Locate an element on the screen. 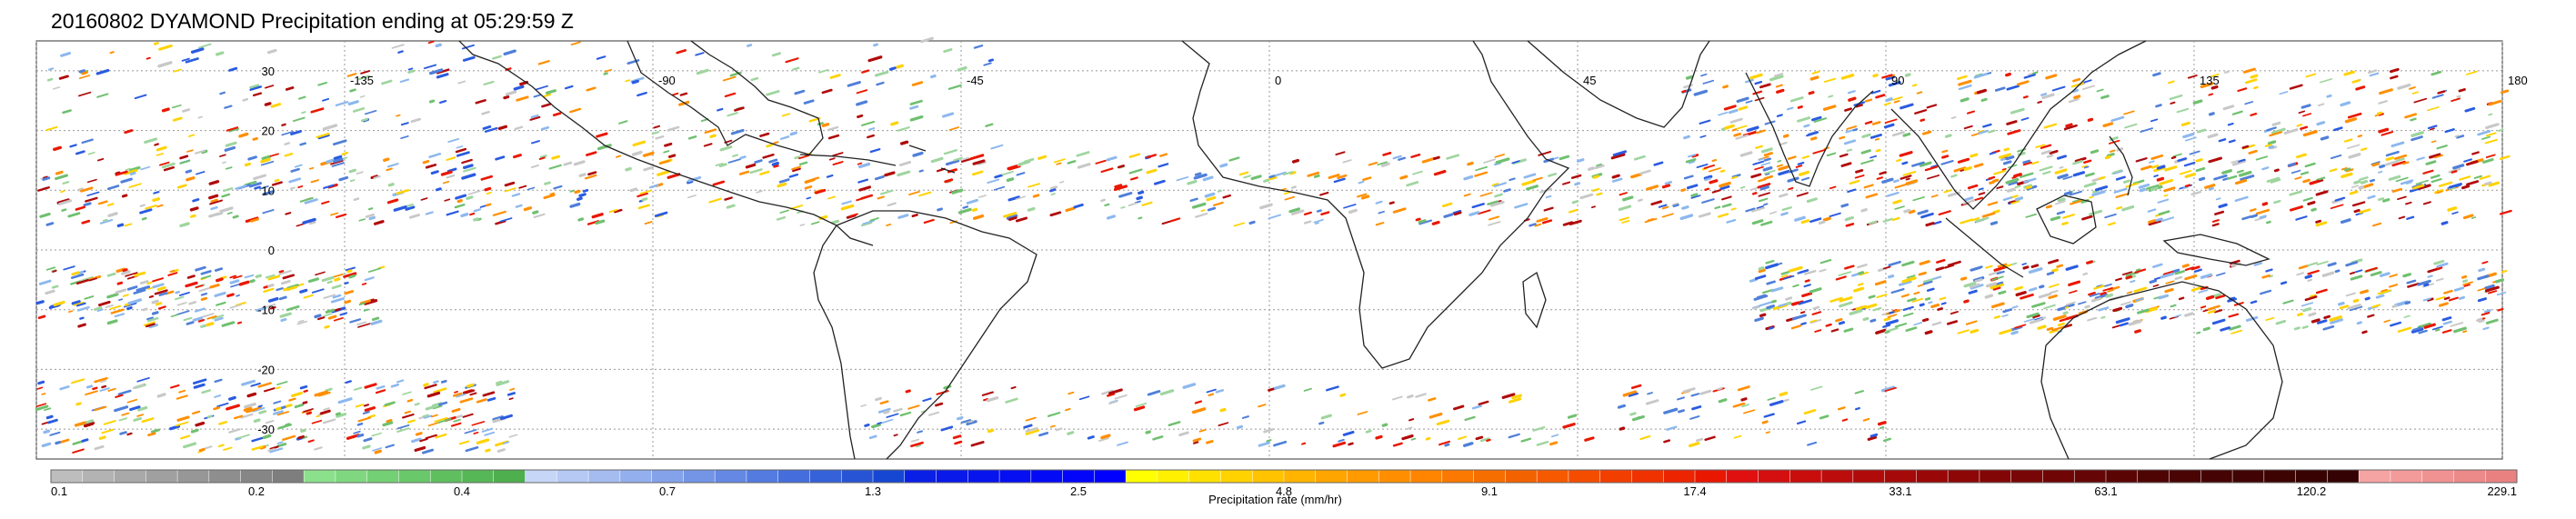  colorbar-tick-label: 0.1 is located at coordinates (59, 491).